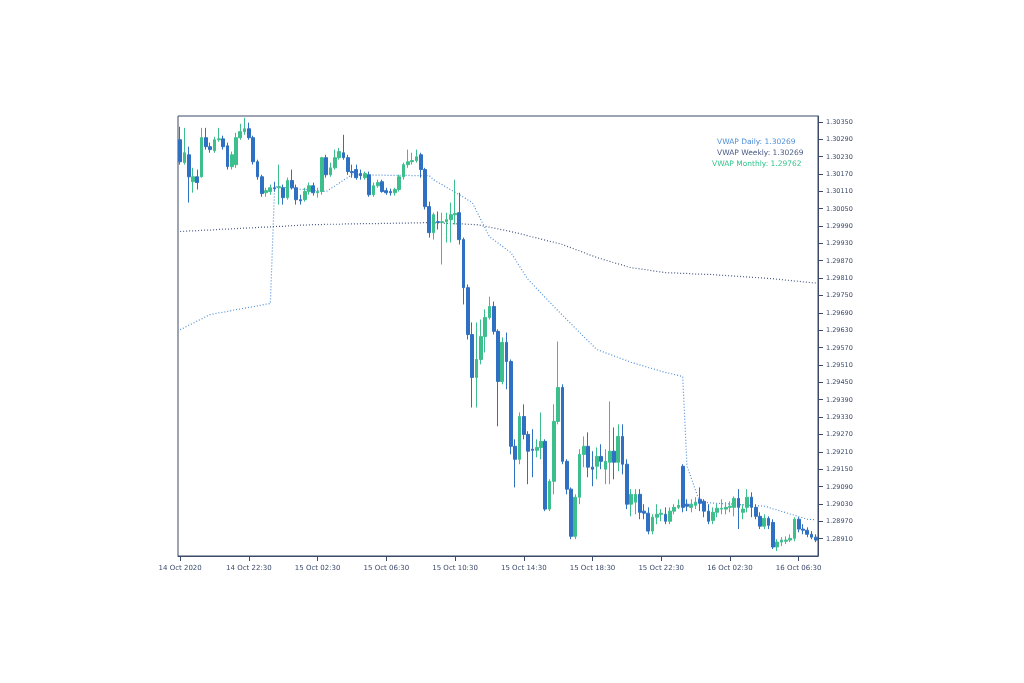  I want to click on line-series, so click(498, 252).